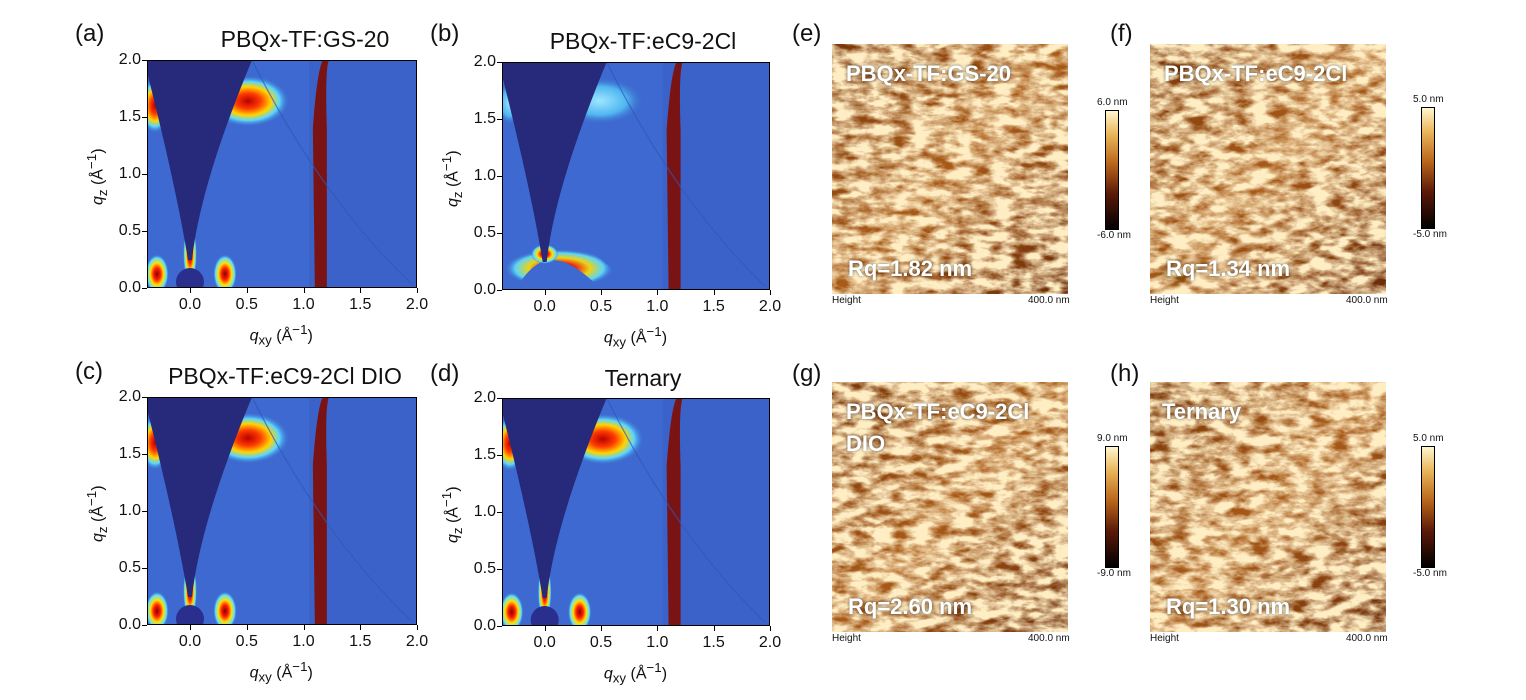 The width and height of the screenshot is (1526, 700). Describe the element at coordinates (1202, 411) in the screenshot. I see `afm-title: Ternary` at that location.